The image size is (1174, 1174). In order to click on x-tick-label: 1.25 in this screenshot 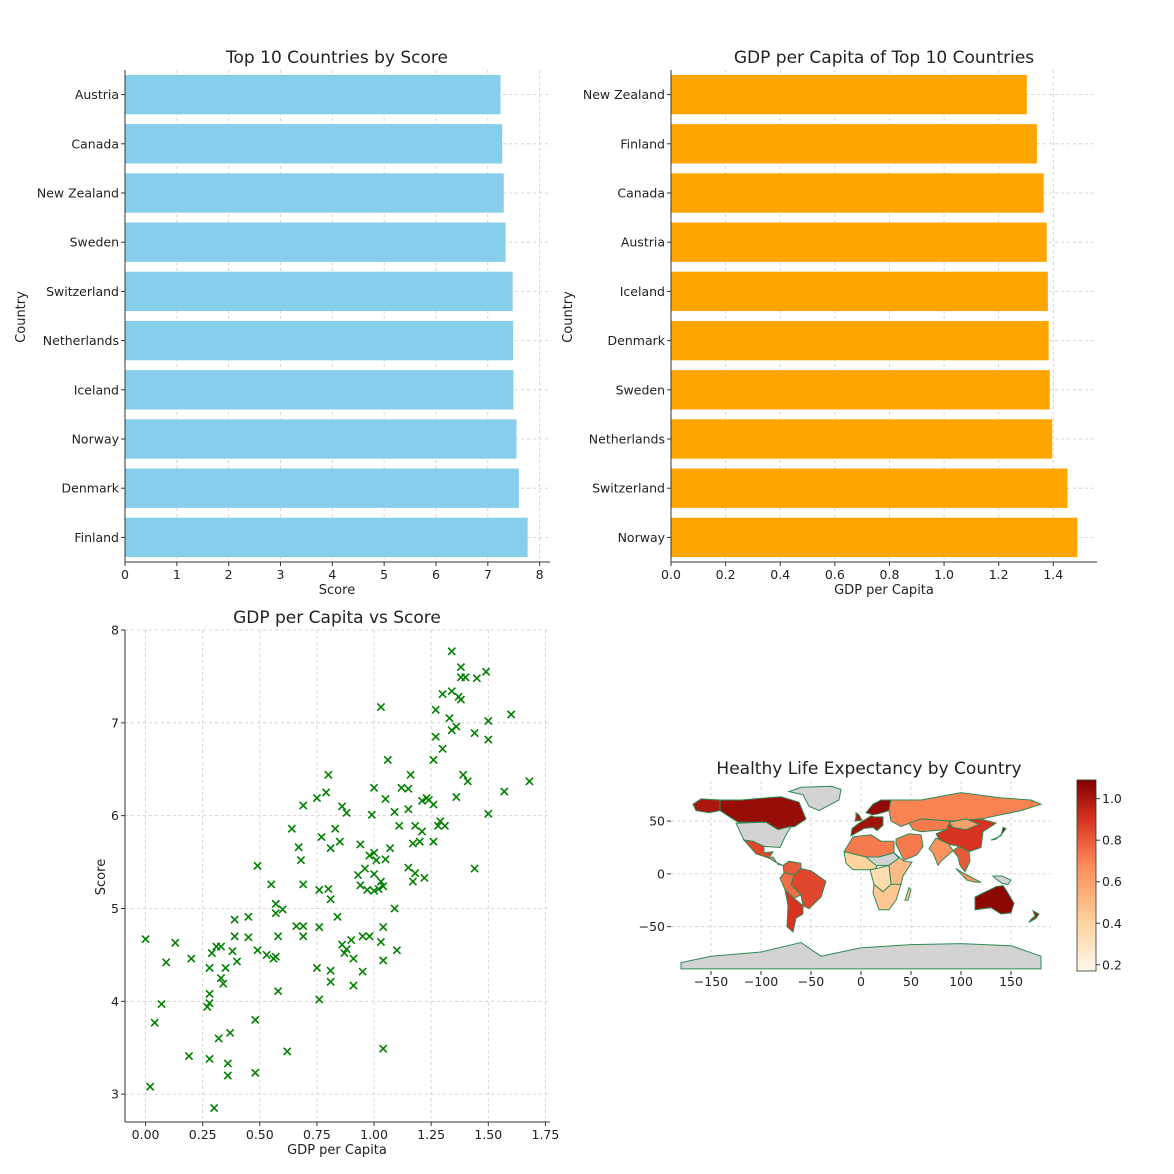, I will do `click(431, 1134)`.